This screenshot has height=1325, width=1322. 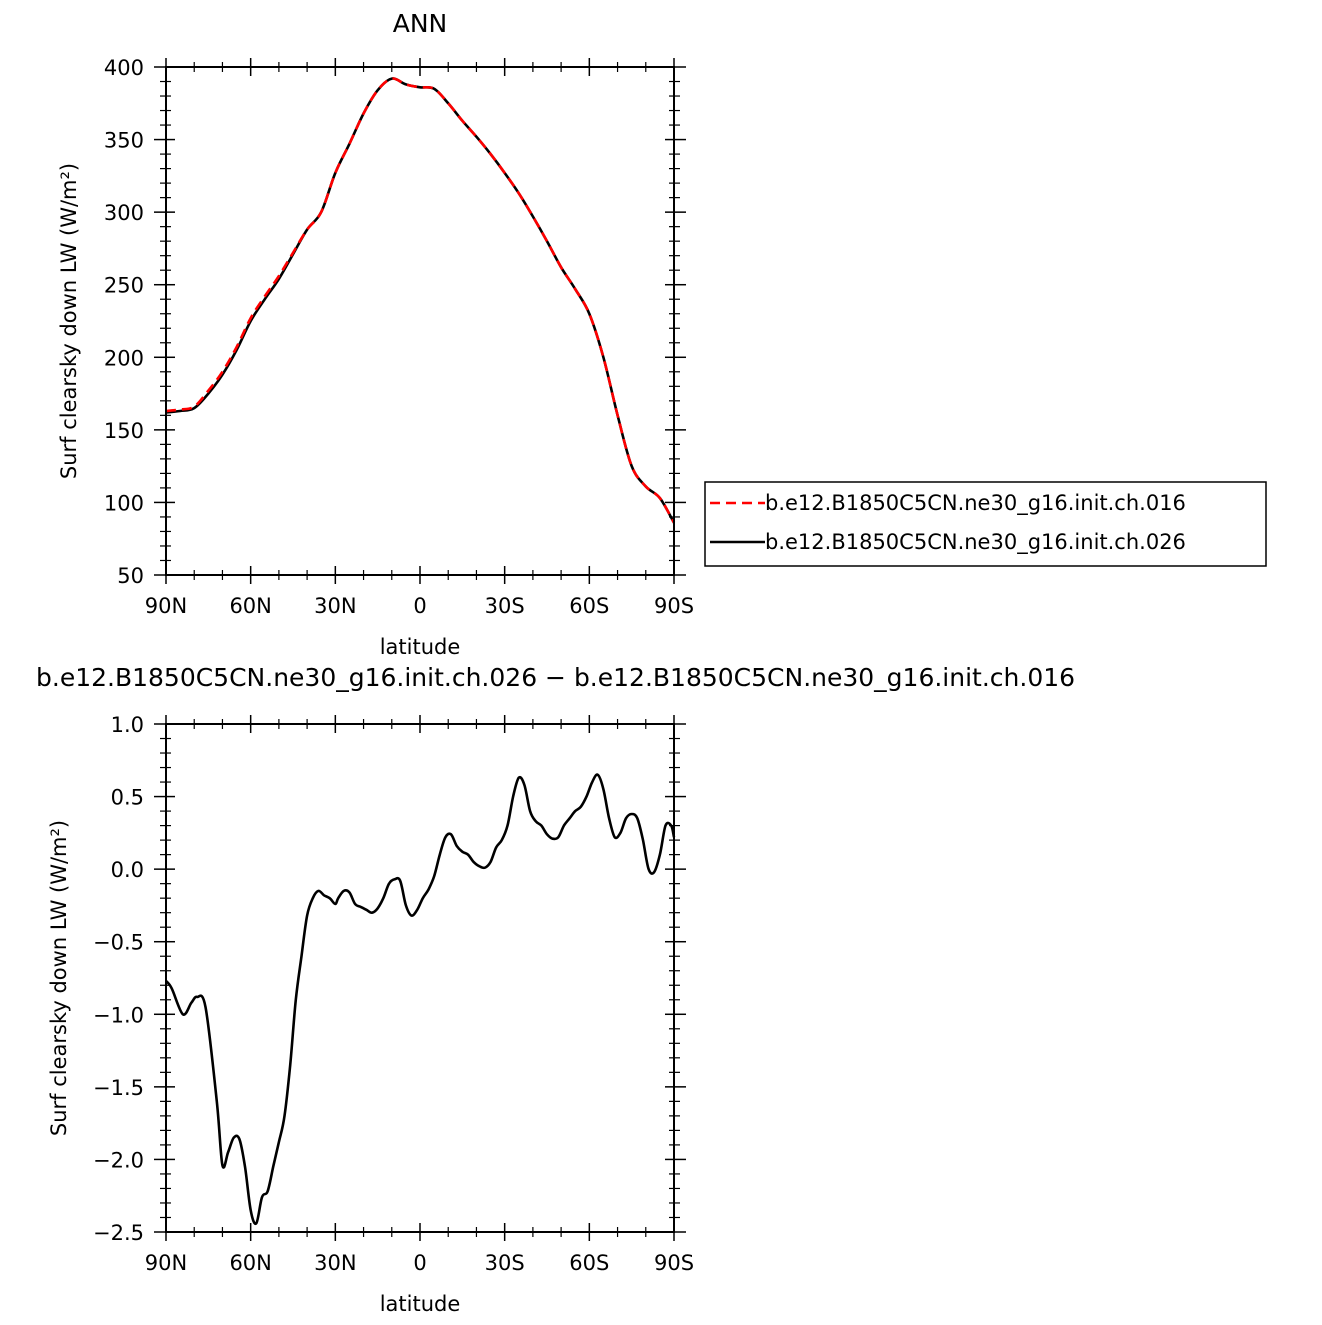 What do you see at coordinates (127, 798) in the screenshot?
I see `y-tick-label: 0.5` at bounding box center [127, 798].